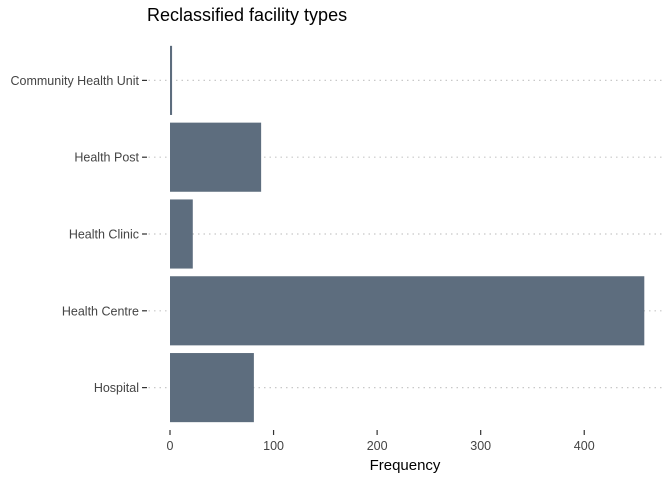 The width and height of the screenshot is (672, 485). What do you see at coordinates (100, 311) in the screenshot?
I see `y-tick-label: Health Centre` at bounding box center [100, 311].